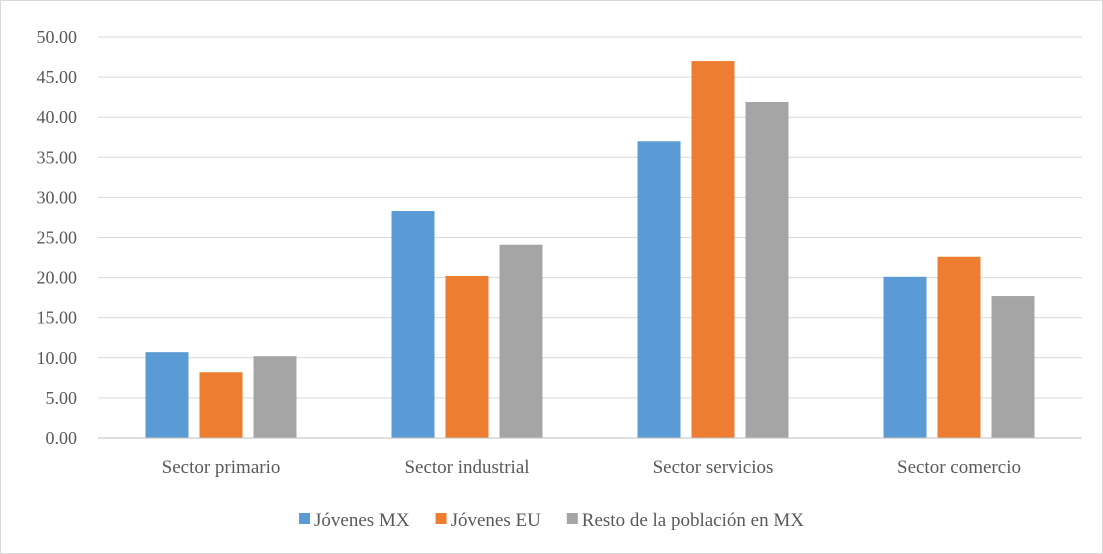  Describe the element at coordinates (57, 157) in the screenshot. I see `y-tick-label: 35.00` at that location.